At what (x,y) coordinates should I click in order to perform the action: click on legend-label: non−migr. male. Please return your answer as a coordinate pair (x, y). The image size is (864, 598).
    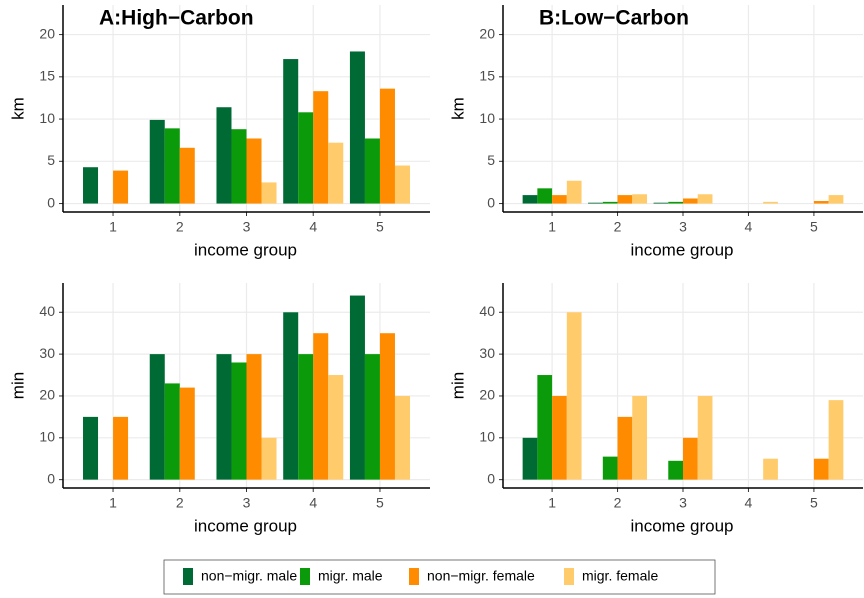
    Looking at the image, I should click on (249, 576).